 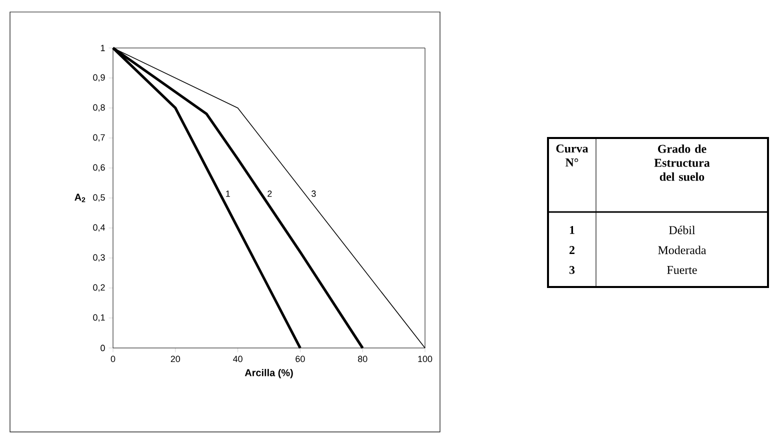 I want to click on text: 1, so click(x=572, y=230).